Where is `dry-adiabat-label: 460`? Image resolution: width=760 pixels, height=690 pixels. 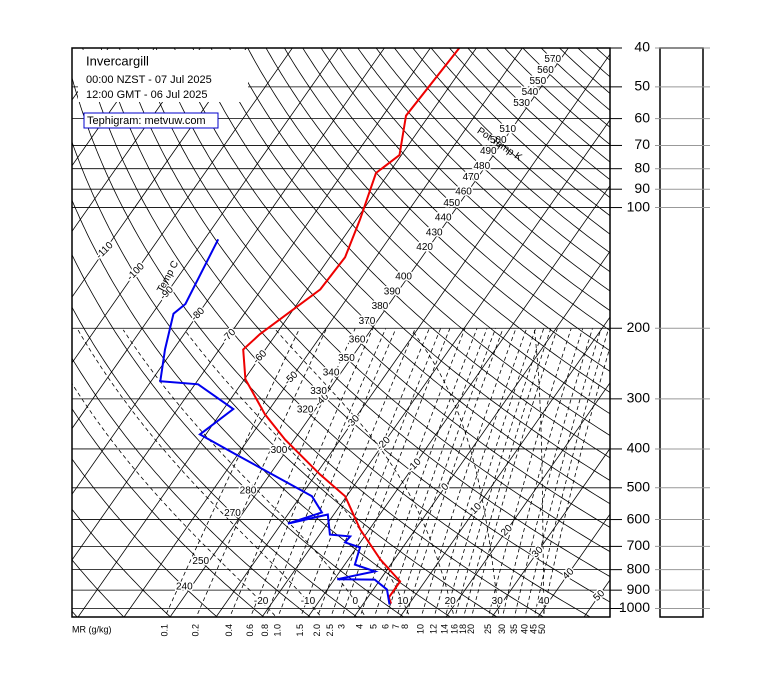
dry-adiabat-label: 460 is located at coordinates (463, 192).